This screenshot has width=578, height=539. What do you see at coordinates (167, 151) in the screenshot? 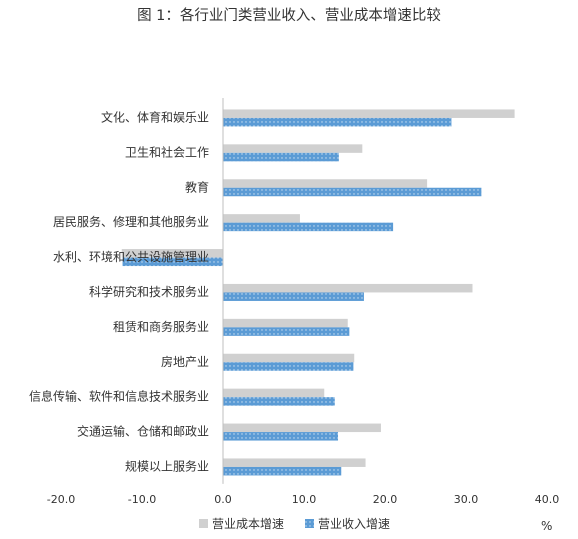
I see `category-label: 卫生和社会工作` at bounding box center [167, 151].